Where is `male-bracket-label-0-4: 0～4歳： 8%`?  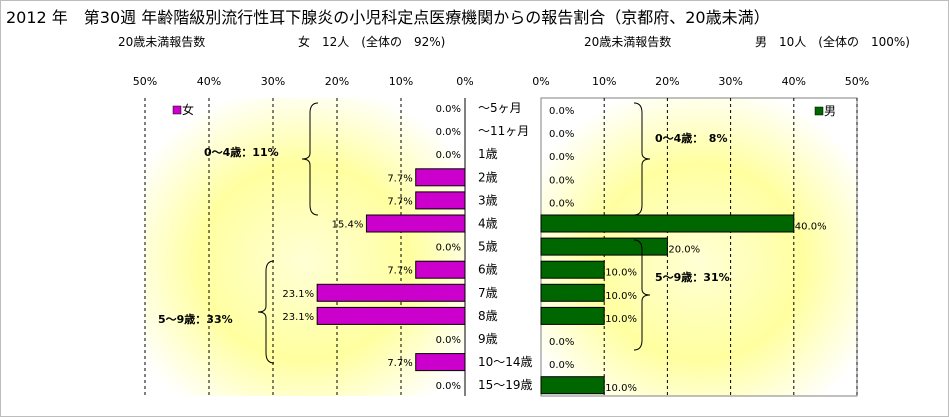 male-bracket-label-0-4: 0～4歳： 8% is located at coordinates (691, 138).